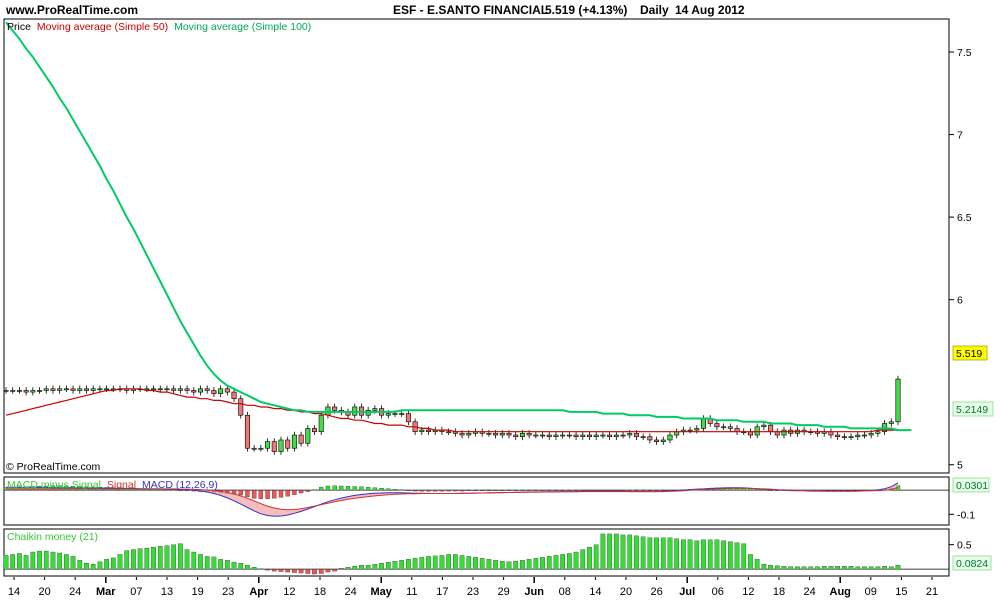 This screenshot has width=1000, height=600. I want to click on x-tick-label: 19, so click(197, 592).